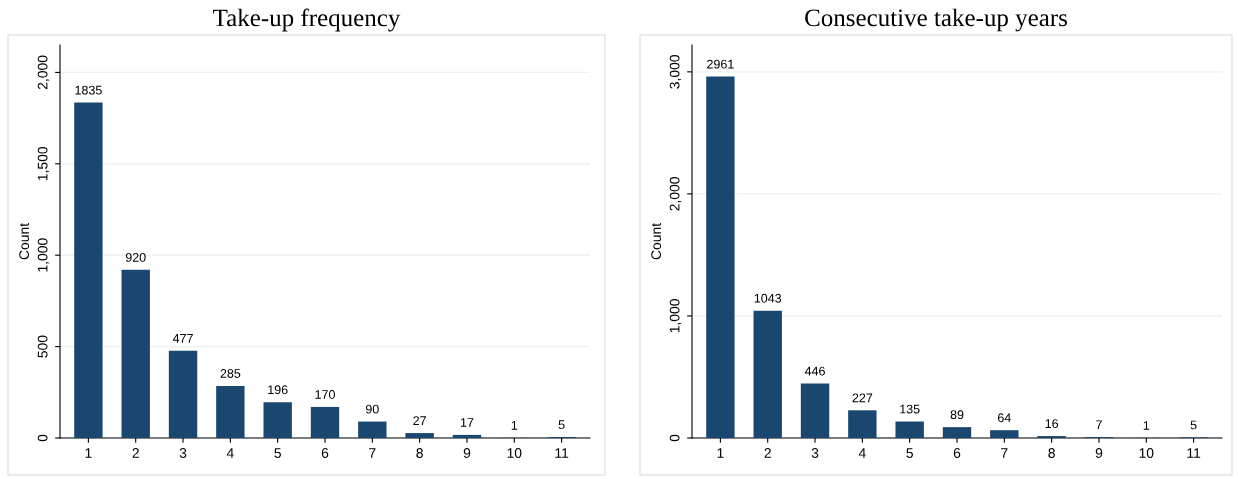 This screenshot has height=479, width=1238. I want to click on data-label: 446, so click(814, 371).